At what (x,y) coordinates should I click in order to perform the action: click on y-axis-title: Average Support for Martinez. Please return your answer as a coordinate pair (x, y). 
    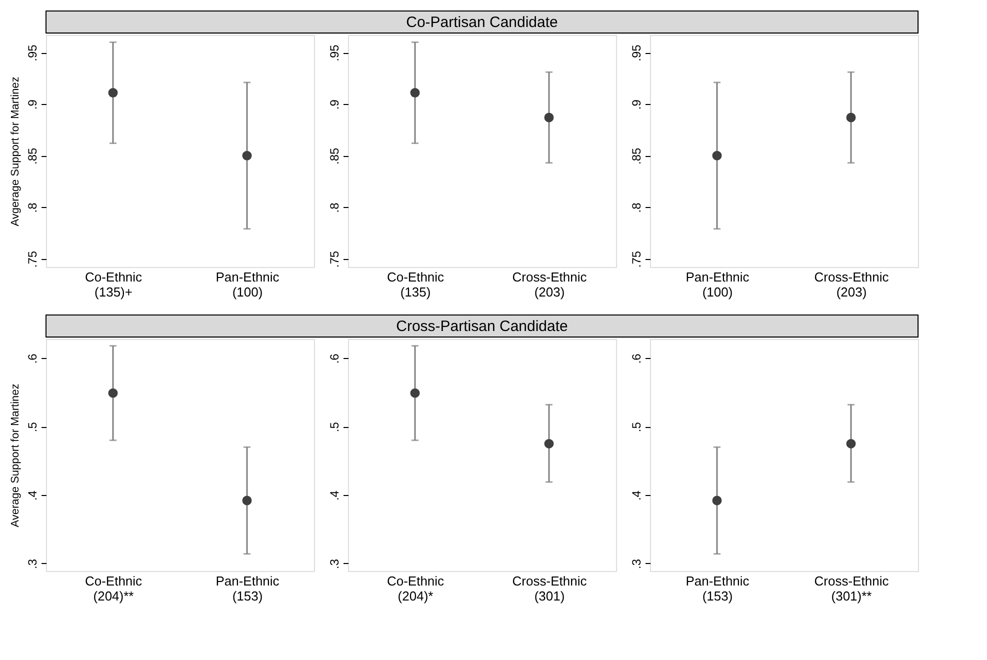
    Looking at the image, I should click on (16, 456).